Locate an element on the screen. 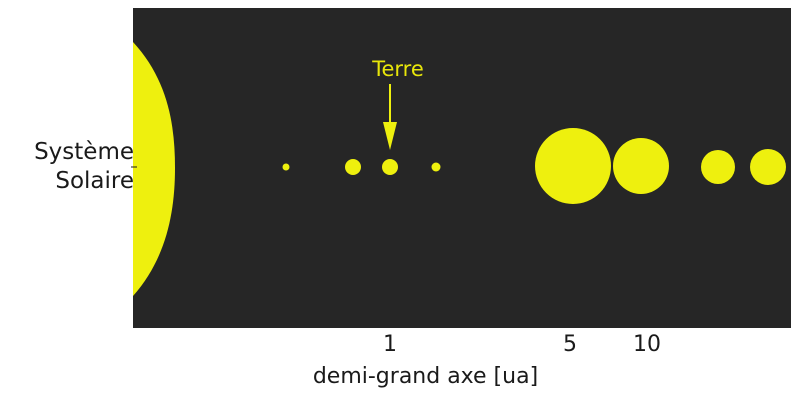  planet-venus is located at coordinates (353, 167).